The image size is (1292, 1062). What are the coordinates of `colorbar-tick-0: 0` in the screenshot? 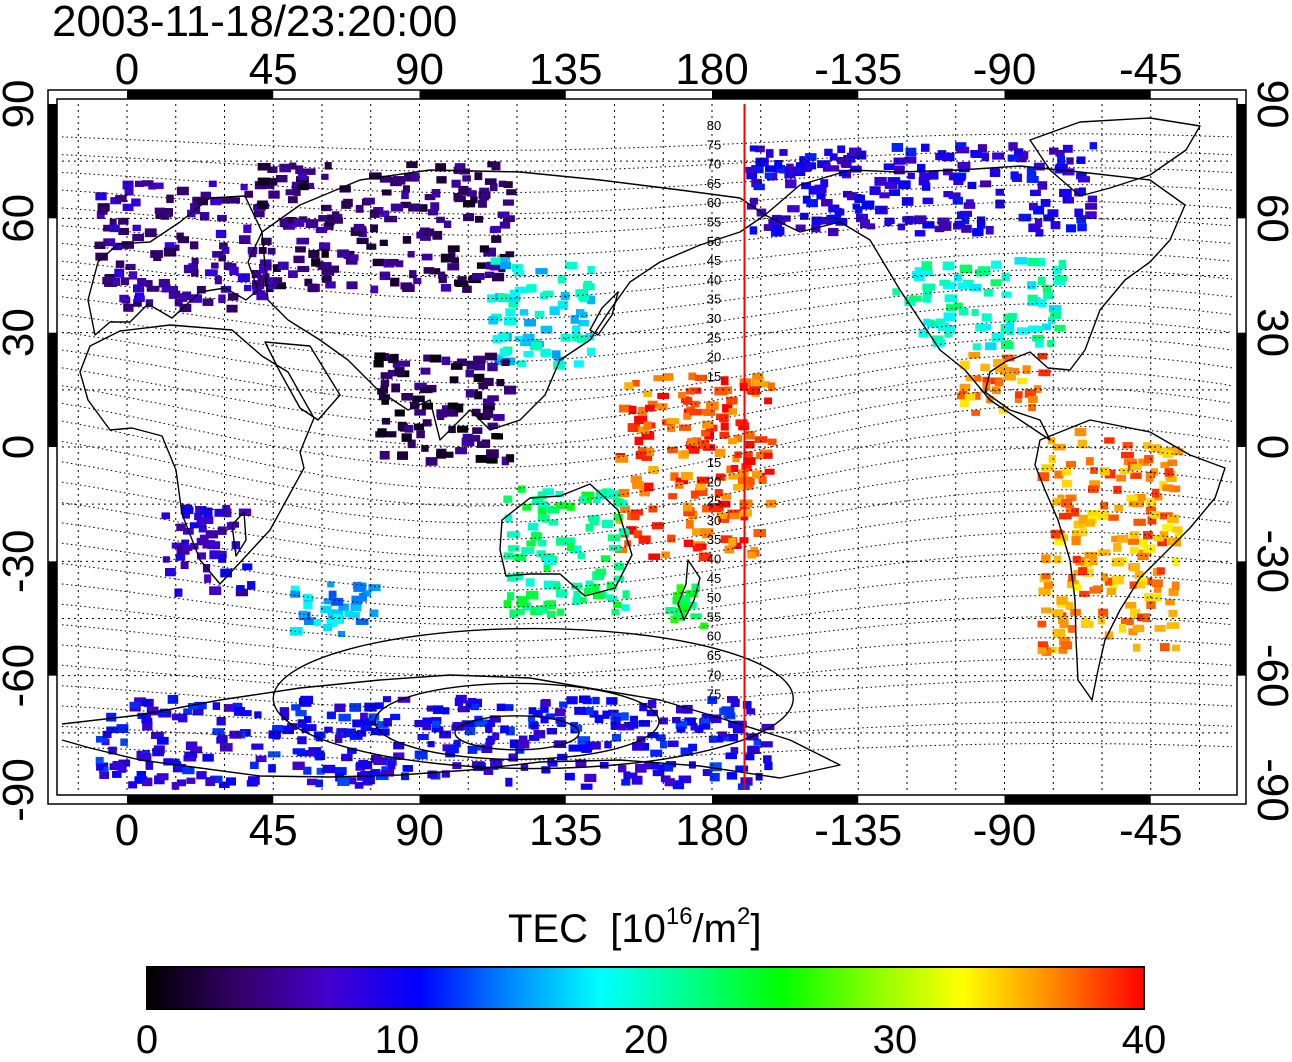 It's located at (147, 1040).